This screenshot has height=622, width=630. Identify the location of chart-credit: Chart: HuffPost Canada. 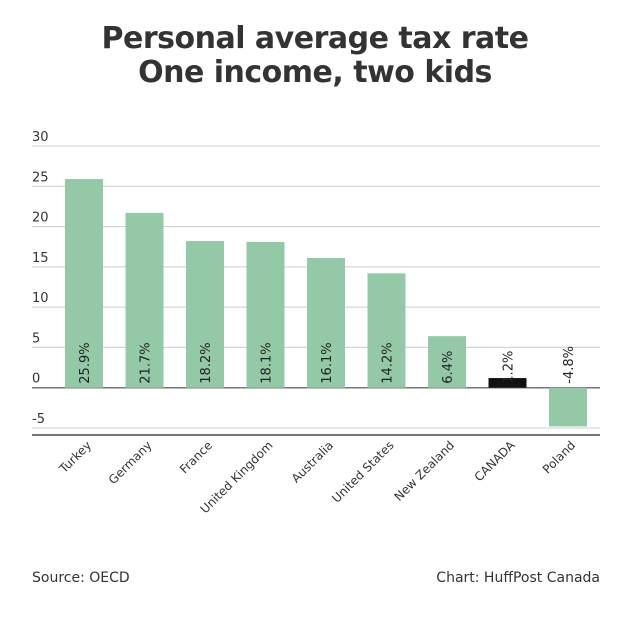
(518, 578).